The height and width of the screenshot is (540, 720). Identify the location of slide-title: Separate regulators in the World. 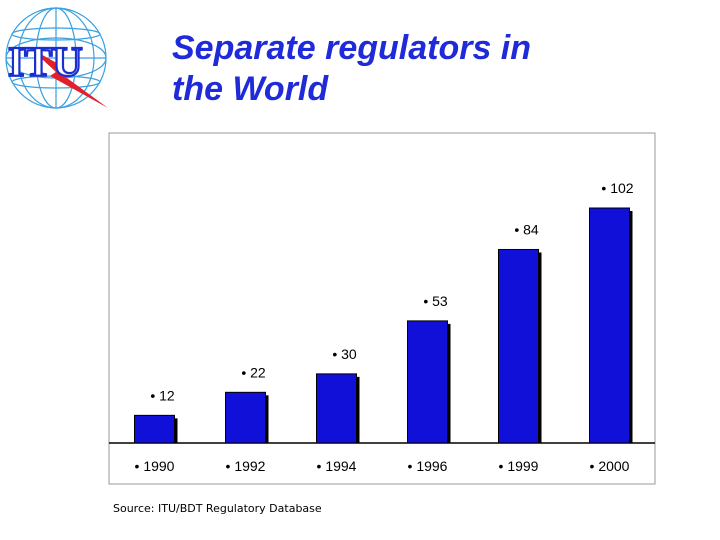
(351, 69).